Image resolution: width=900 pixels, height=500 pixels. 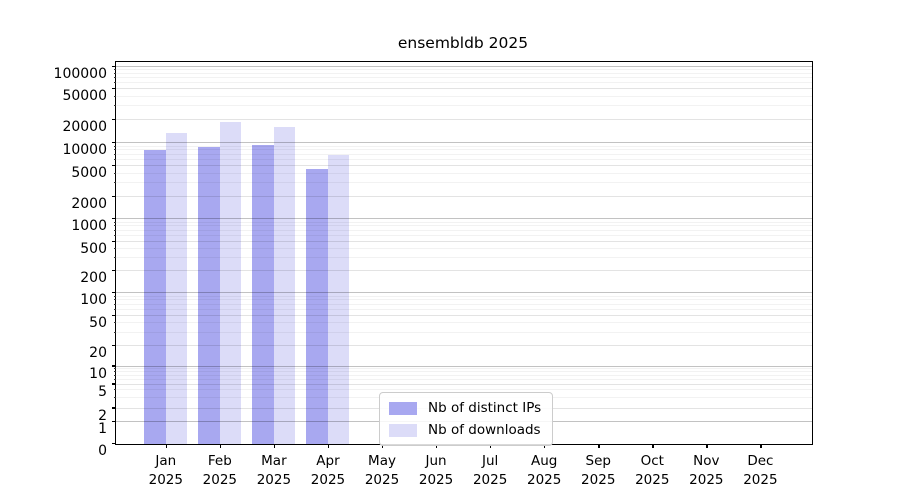 What do you see at coordinates (102, 391) in the screenshot?
I see `y-tick-label: 5` at bounding box center [102, 391].